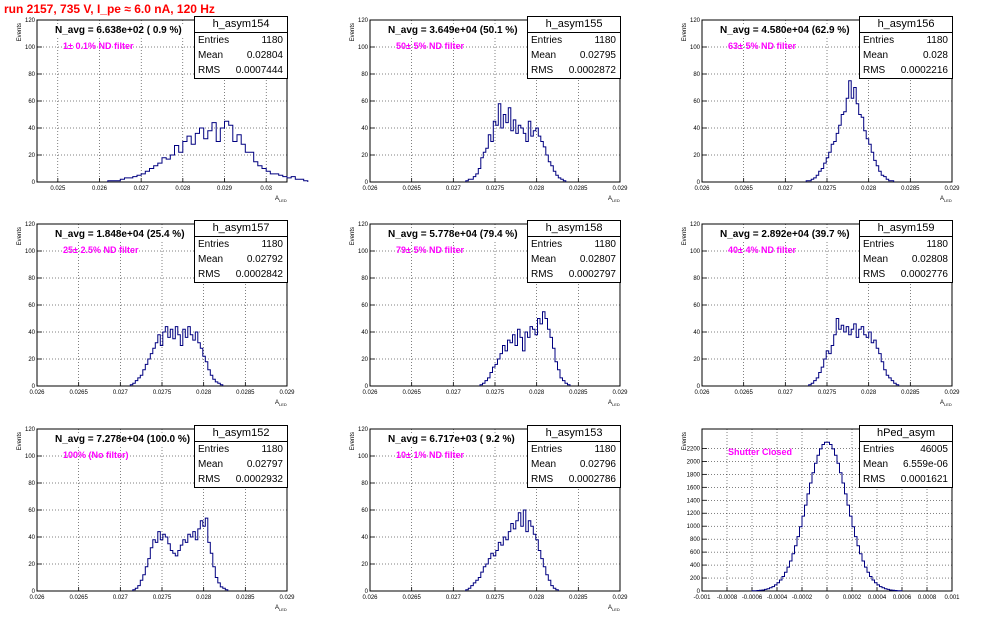 This screenshot has height=622, width=996. What do you see at coordinates (264, 259) in the screenshot?
I see `stats-value: 0.02792` at bounding box center [264, 259].